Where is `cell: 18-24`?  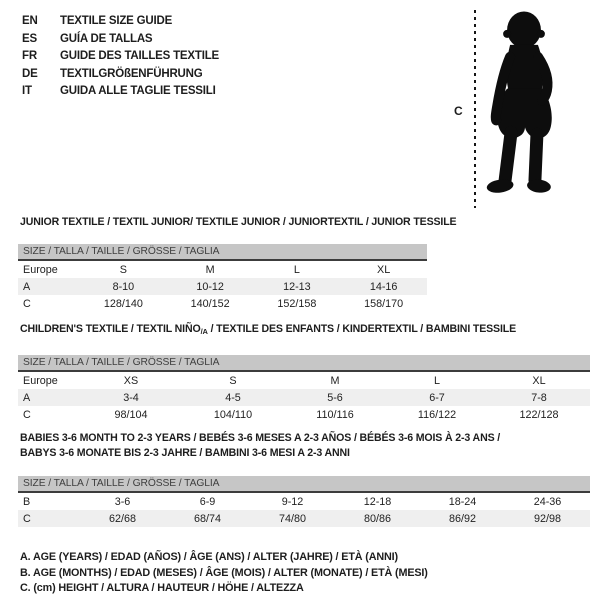
cell: 18-24 is located at coordinates (462, 501).